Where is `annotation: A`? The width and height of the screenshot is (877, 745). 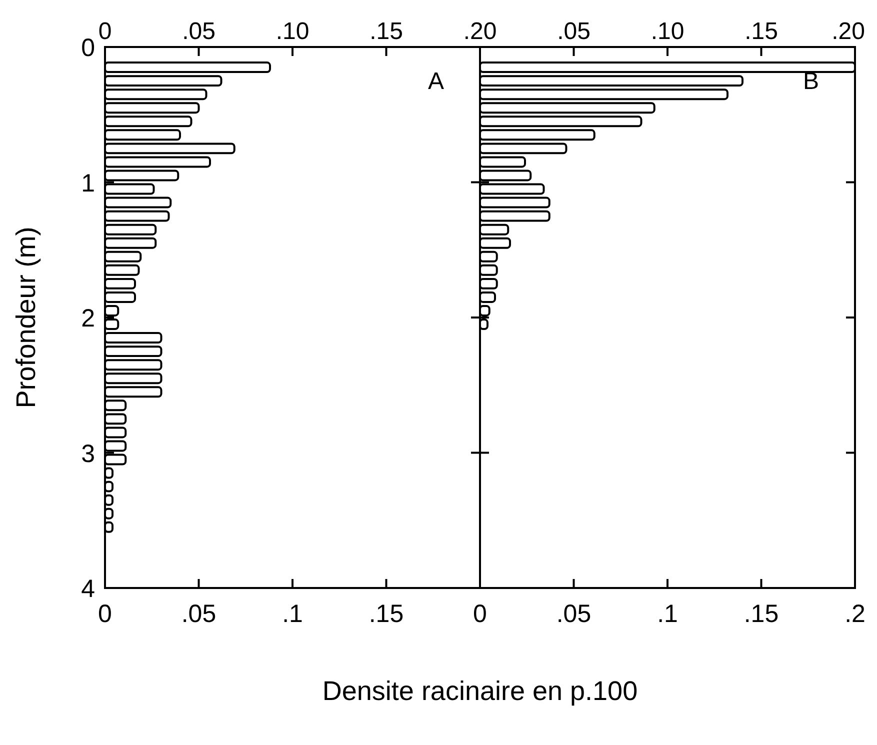
annotation: A is located at coordinates (436, 81).